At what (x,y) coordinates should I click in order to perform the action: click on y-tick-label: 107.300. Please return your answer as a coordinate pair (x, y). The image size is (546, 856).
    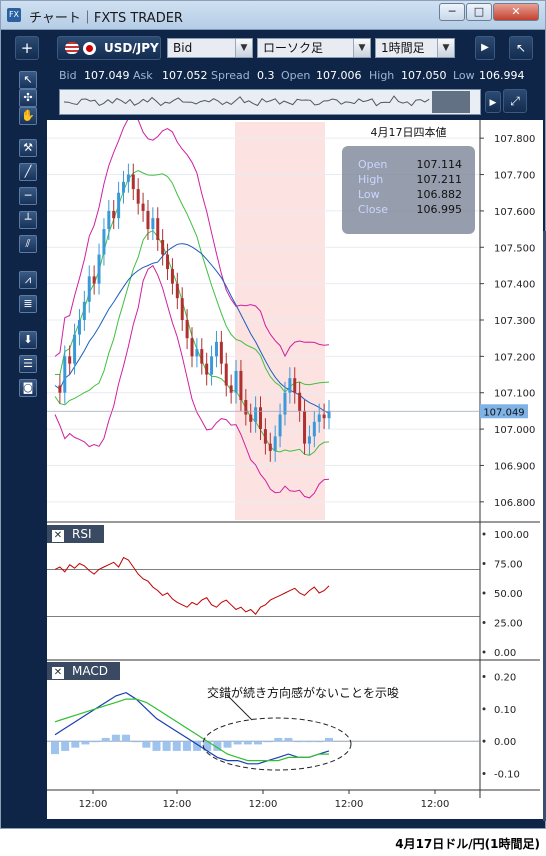
    Looking at the image, I should click on (514, 321).